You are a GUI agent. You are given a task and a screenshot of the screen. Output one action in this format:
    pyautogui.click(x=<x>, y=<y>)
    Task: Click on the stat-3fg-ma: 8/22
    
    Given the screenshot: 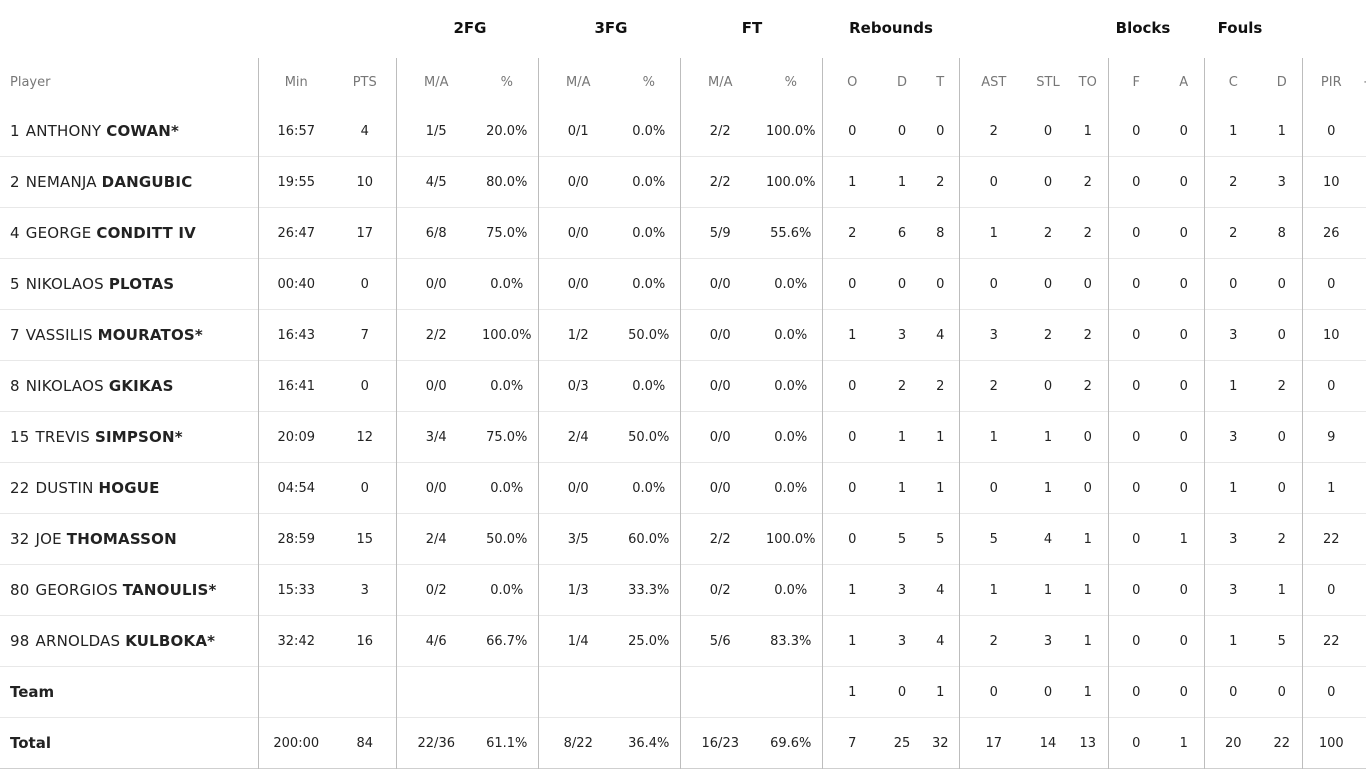 What is the action you would take?
    pyautogui.click(x=577, y=743)
    